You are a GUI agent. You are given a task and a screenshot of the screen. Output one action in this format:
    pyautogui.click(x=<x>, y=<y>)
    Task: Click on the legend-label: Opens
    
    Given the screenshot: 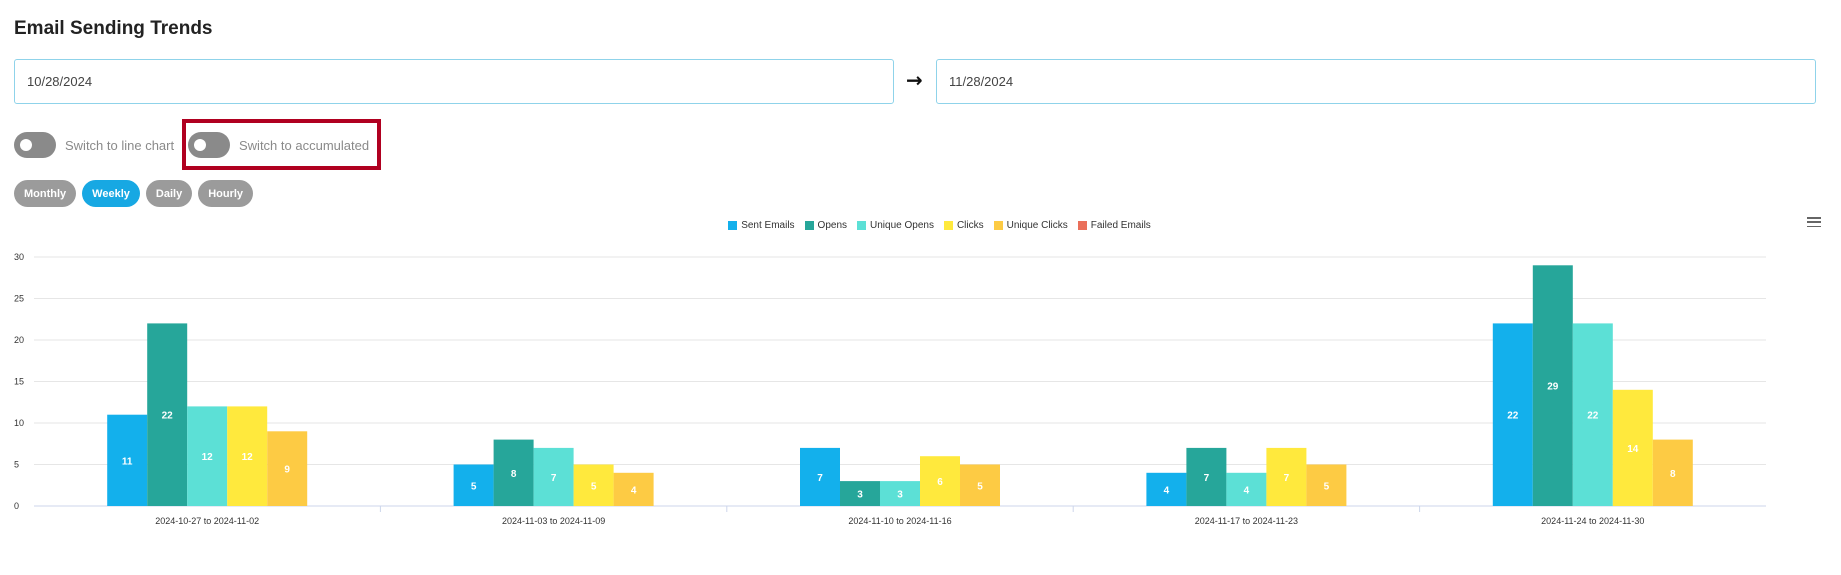 What is the action you would take?
    pyautogui.click(x=832, y=225)
    